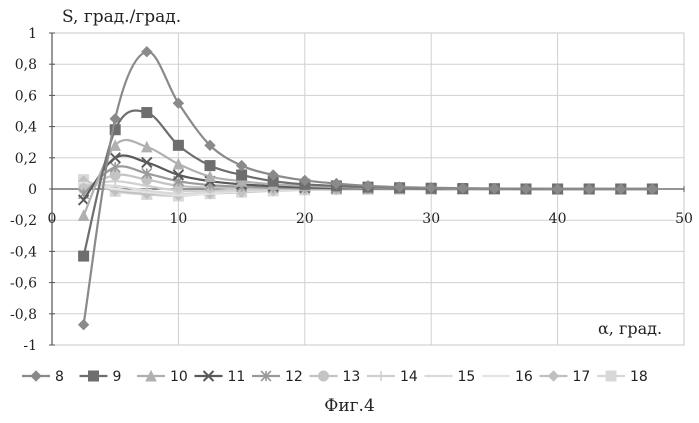  Describe the element at coordinates (630, 328) in the screenshot. I see `x-axis-label: α, град.` at that location.